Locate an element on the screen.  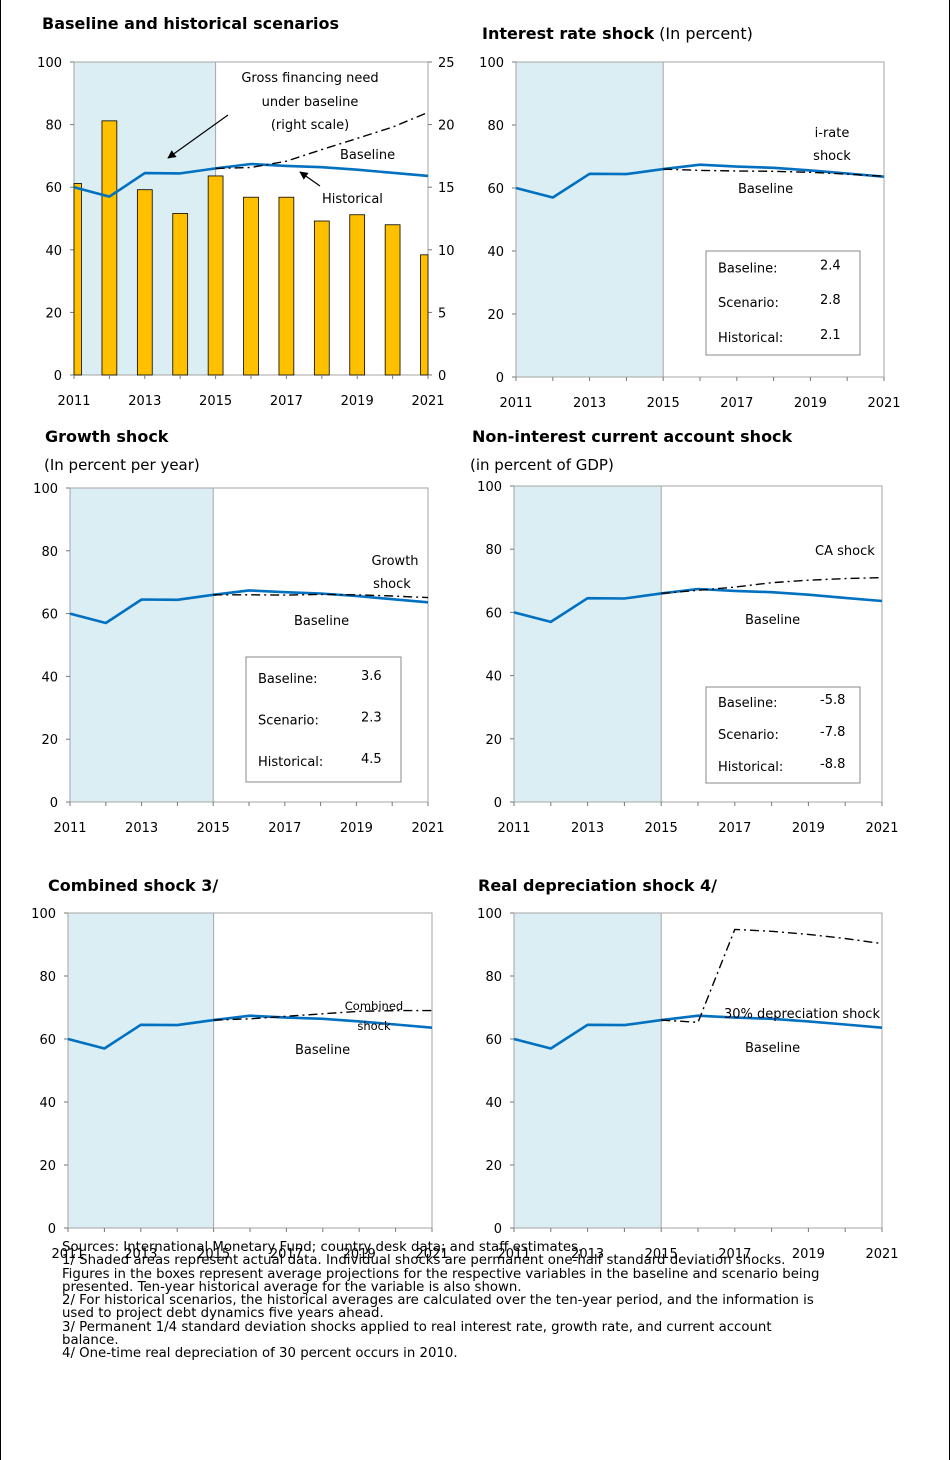
c4-xtick-label: 2017 is located at coordinates (734, 828).